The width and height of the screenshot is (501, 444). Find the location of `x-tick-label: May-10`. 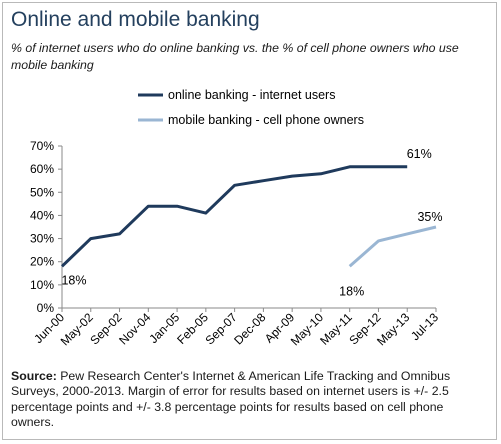

x-tick-label: May-10 is located at coordinates (307, 329).